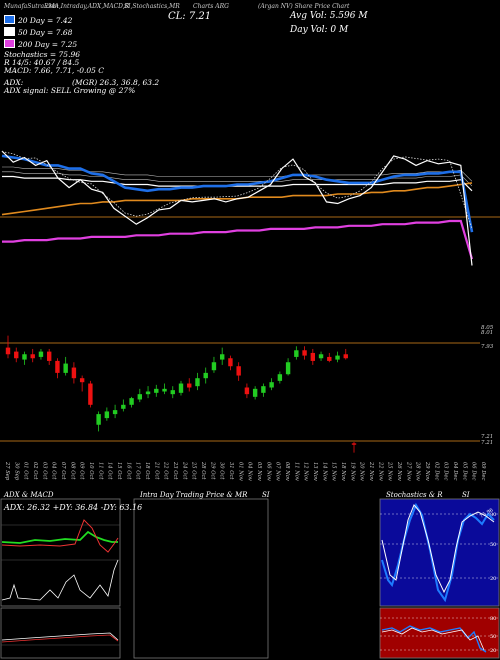  Describe the element at coordinates (31, 6) in the screenshot. I see `header-source: MunafaSutra.com` at that location.